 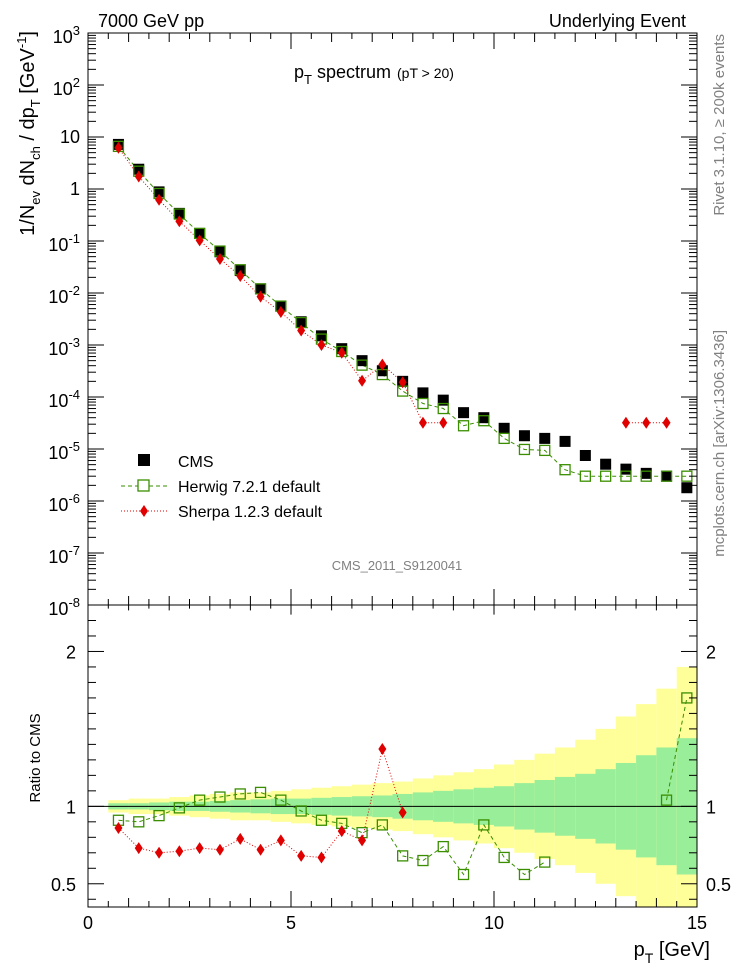 I want to click on herwig-ratio-line, so click(x=332, y=833).